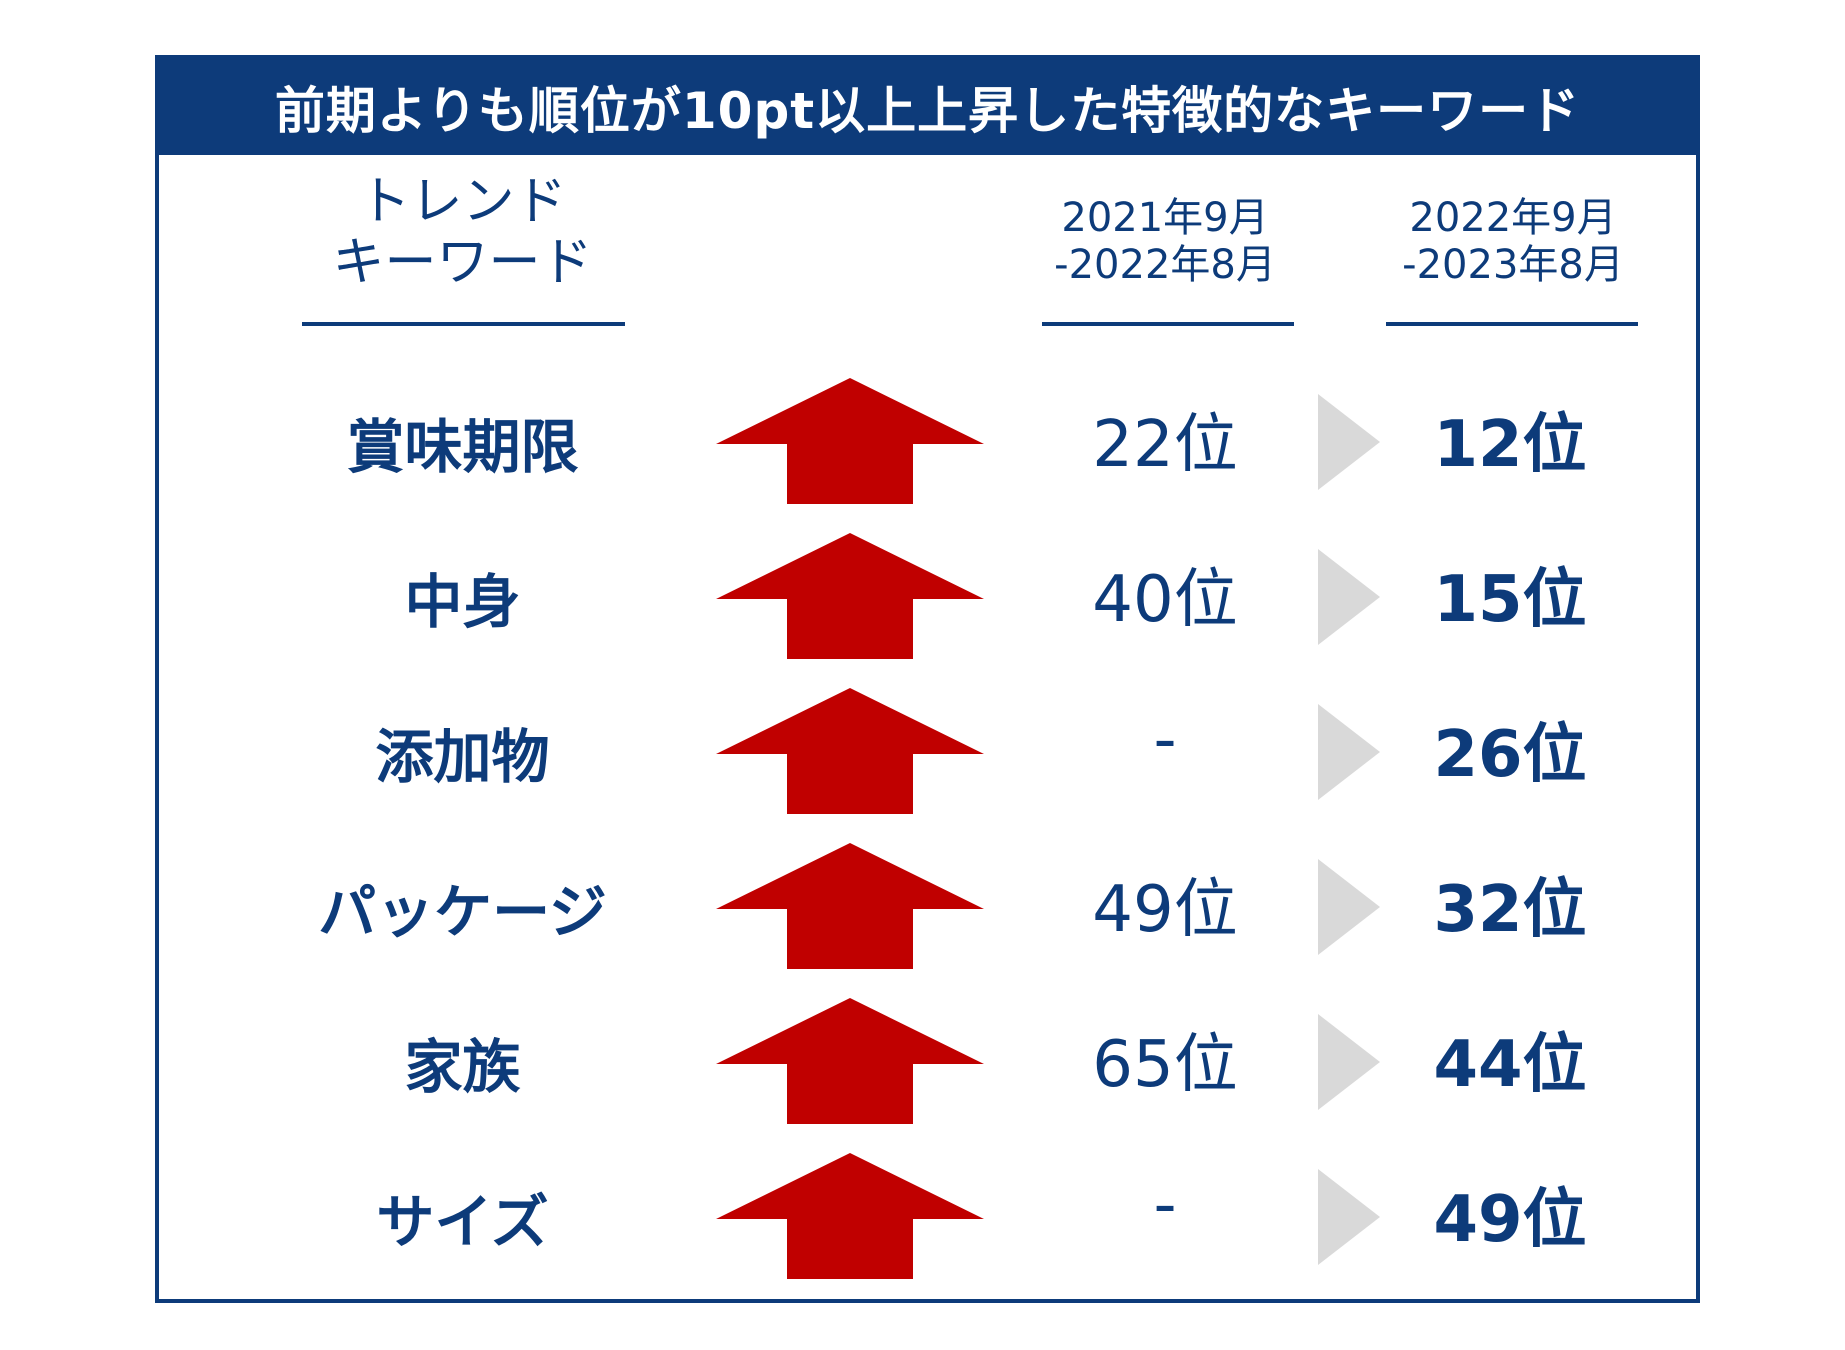 This screenshot has height=1350, width=1845. I want to click on row-prev-rank: 40位, so click(1165, 600).